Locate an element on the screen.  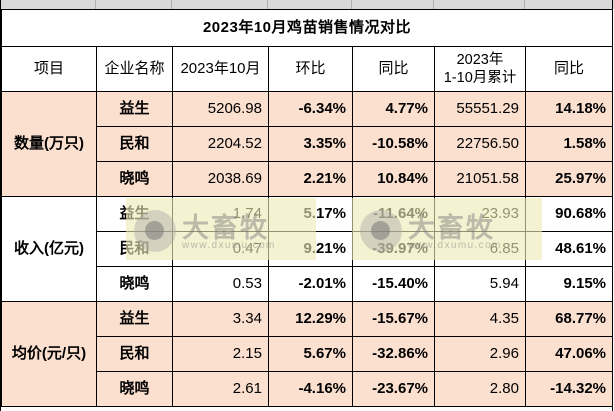
column-header-yoy: 同比 is located at coordinates (393, 69).